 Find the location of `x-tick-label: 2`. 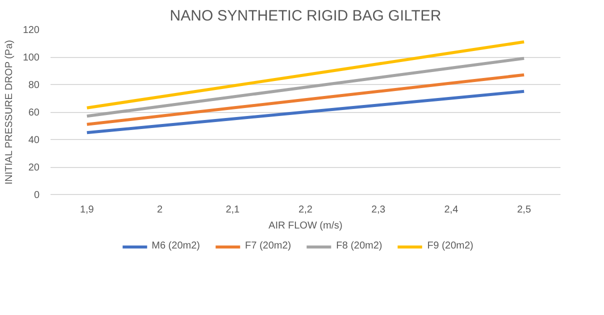

x-tick-label: 2 is located at coordinates (160, 210).